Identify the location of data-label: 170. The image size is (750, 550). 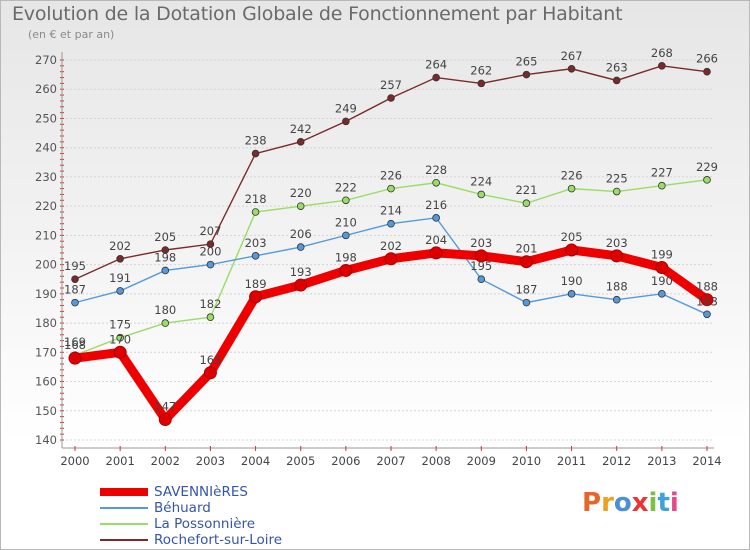
(120, 339).